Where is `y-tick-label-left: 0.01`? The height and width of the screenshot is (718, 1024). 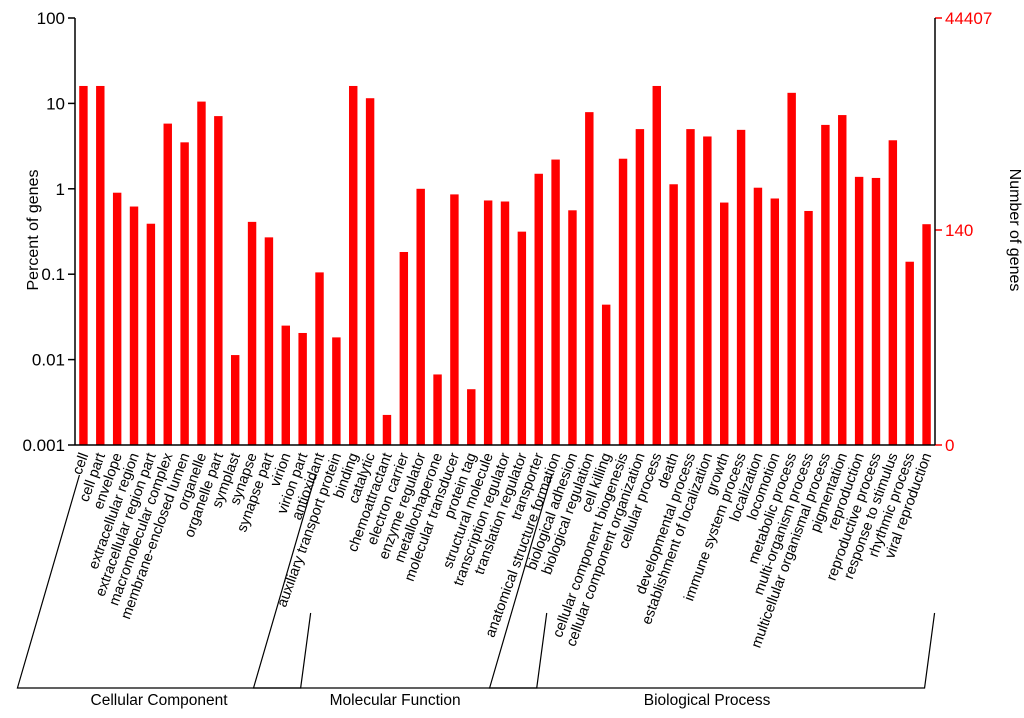 y-tick-label-left: 0.01 is located at coordinates (48, 360).